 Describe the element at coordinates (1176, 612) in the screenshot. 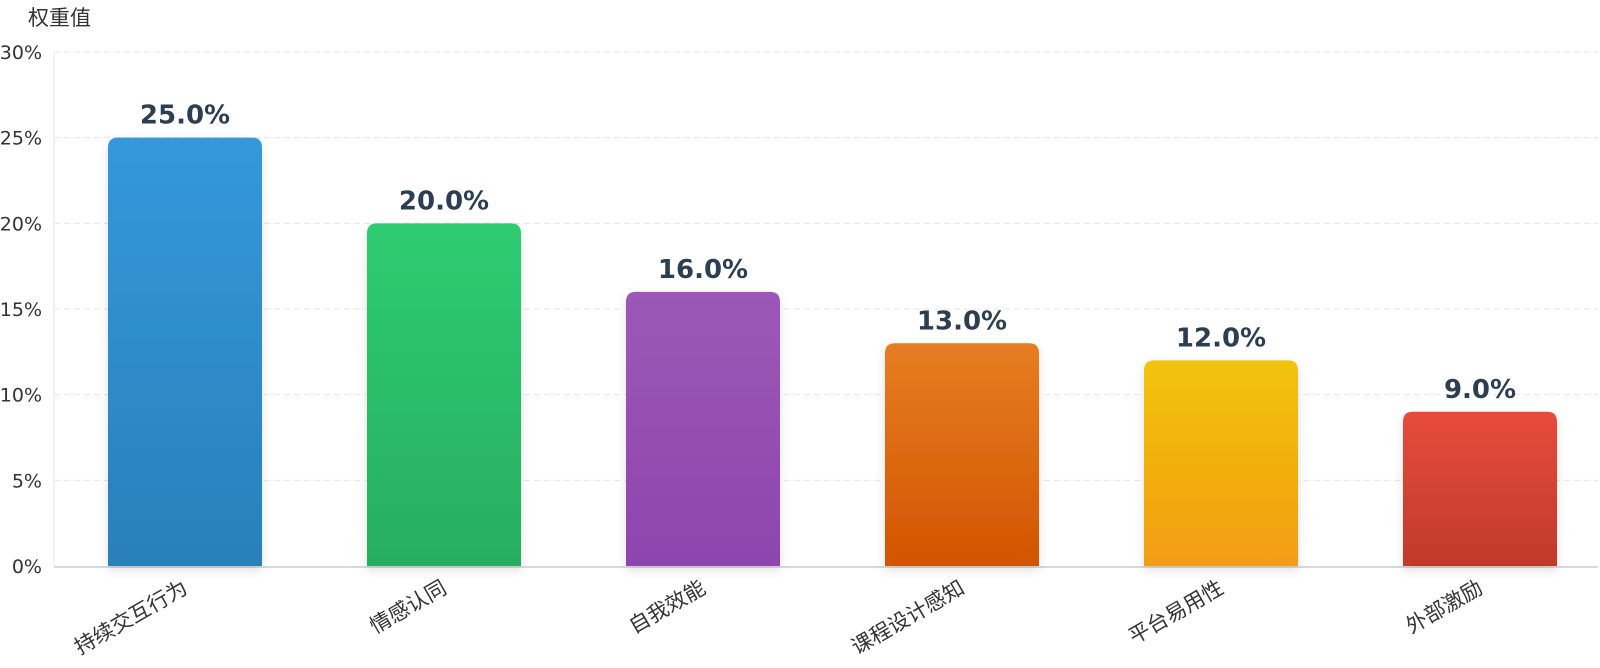

I see `category-label: 平台易用性` at that location.